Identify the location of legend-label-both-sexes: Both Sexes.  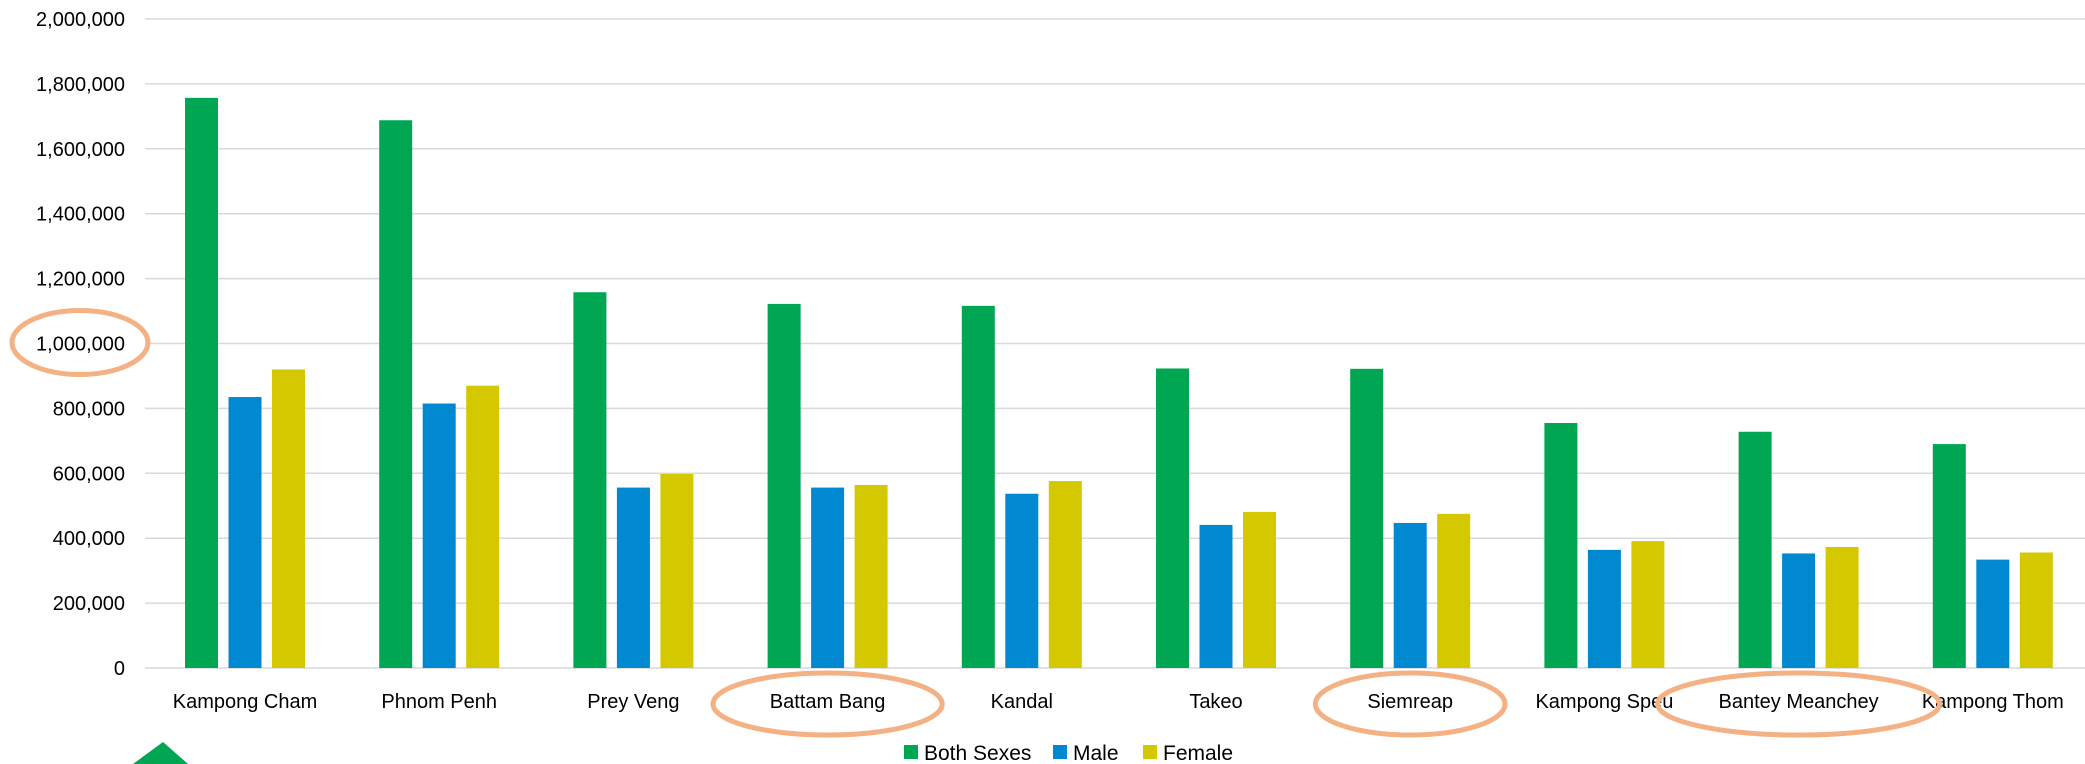
(977, 753).